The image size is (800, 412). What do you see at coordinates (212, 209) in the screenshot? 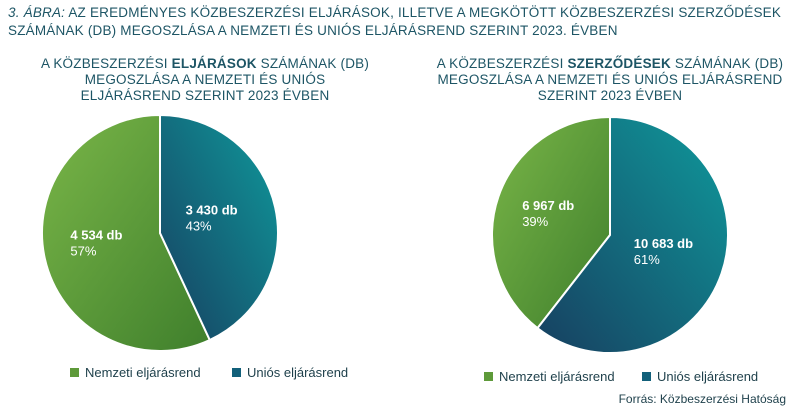
I see `data-label-value: 3 430 db` at bounding box center [212, 209].